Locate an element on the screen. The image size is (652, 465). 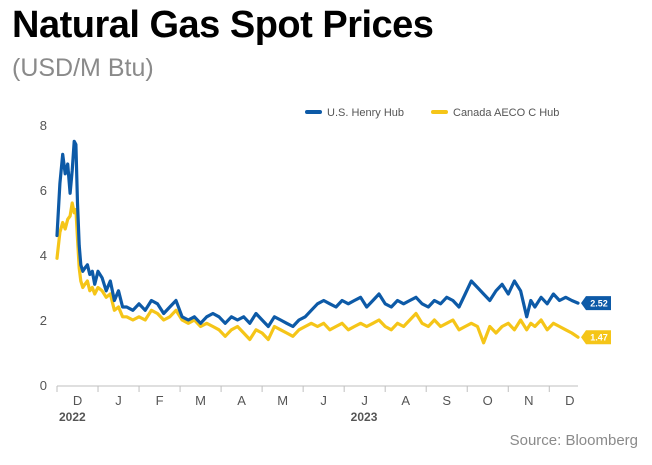
chart-title: Natural Gas Spot Prices is located at coordinates (223, 25).